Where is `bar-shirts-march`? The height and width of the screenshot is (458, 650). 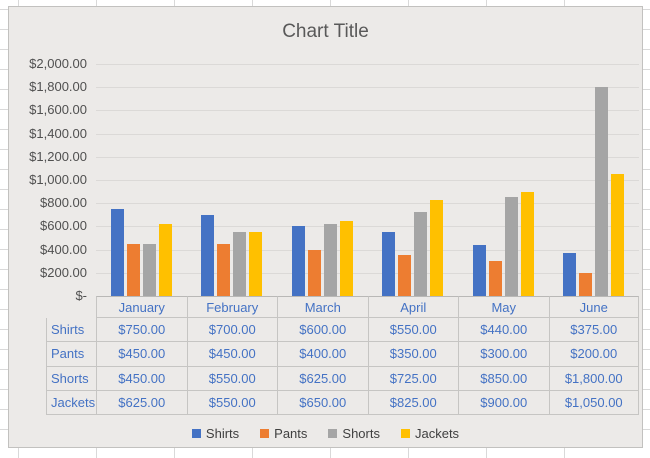 bar-shirts-march is located at coordinates (298, 261).